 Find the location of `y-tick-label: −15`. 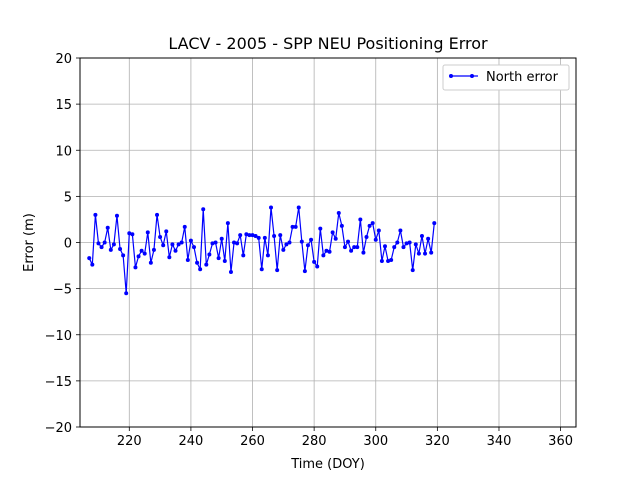

y-tick-label: −15 is located at coordinates (58, 382).